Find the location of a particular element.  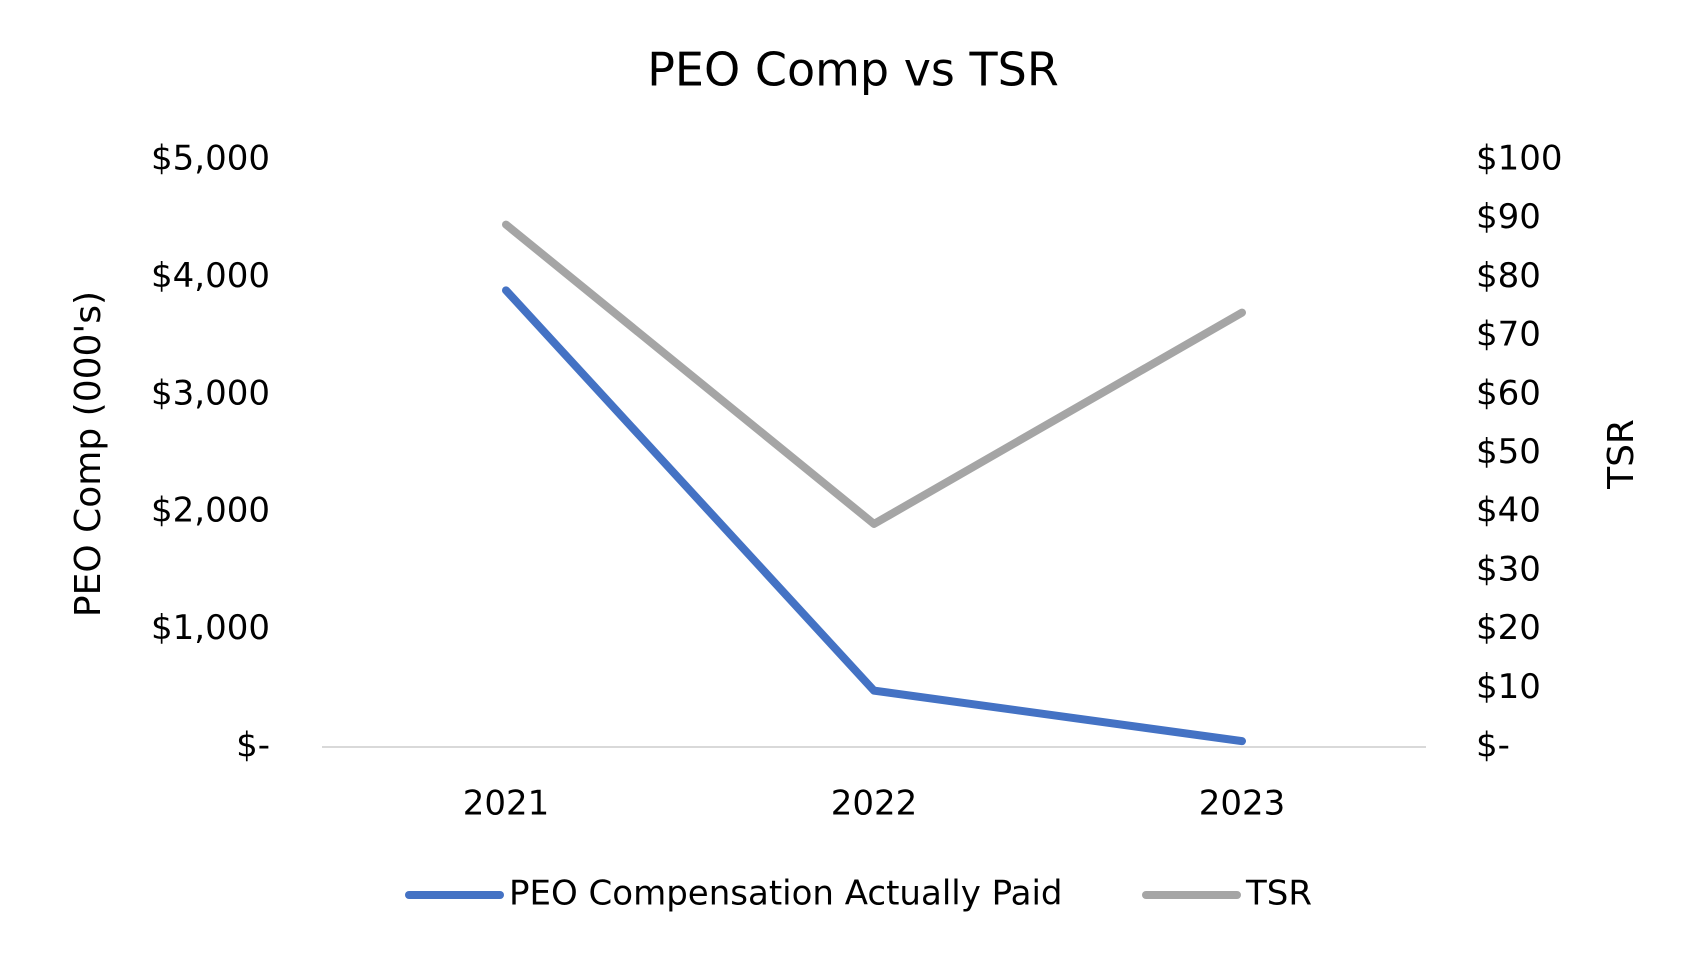

y2-tick-label: $70 is located at coordinates (1508, 335).